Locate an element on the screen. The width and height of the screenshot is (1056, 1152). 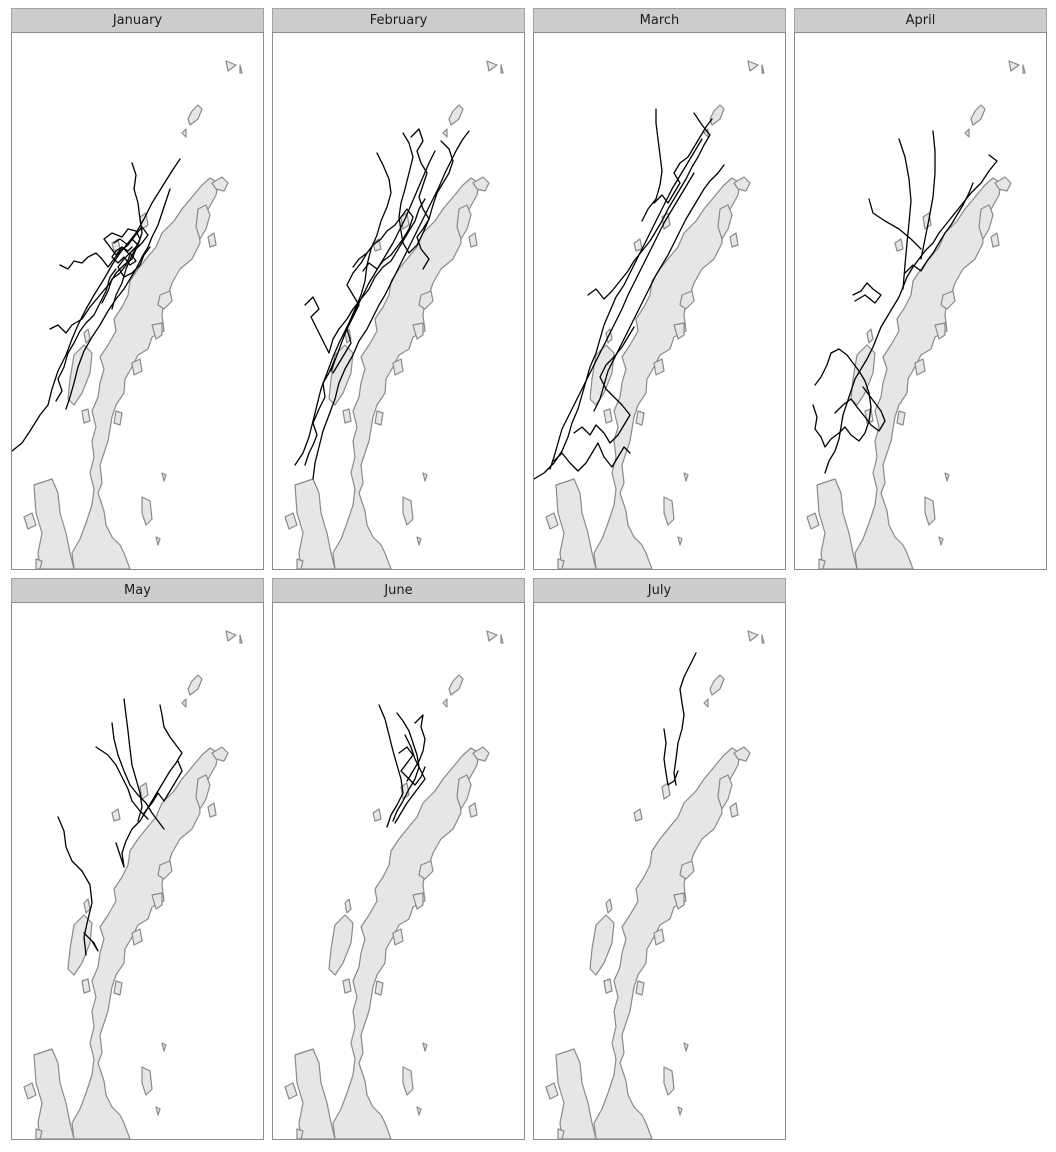
facet-panel-may: May is located at coordinates (137, 859).